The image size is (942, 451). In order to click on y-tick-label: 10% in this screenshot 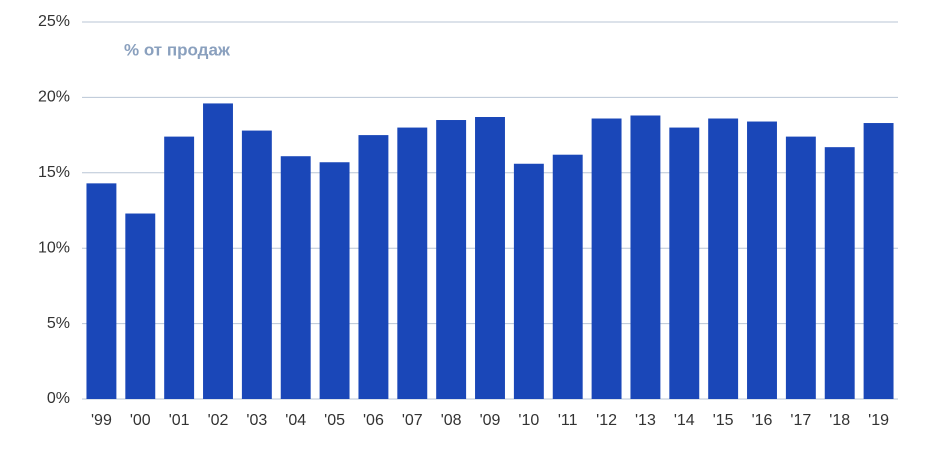, I will do `click(54, 247)`.